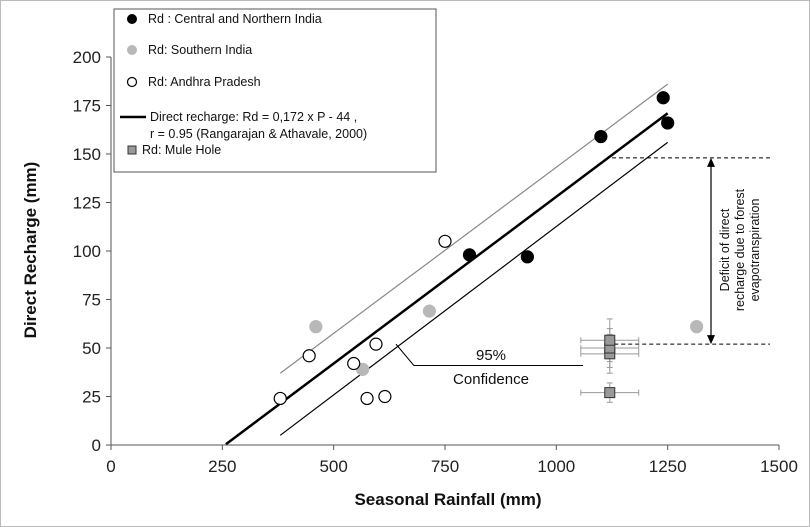 Image resolution: width=810 pixels, height=527 pixels. What do you see at coordinates (87, 251) in the screenshot?
I see `y-tick-label: 100` at bounding box center [87, 251].